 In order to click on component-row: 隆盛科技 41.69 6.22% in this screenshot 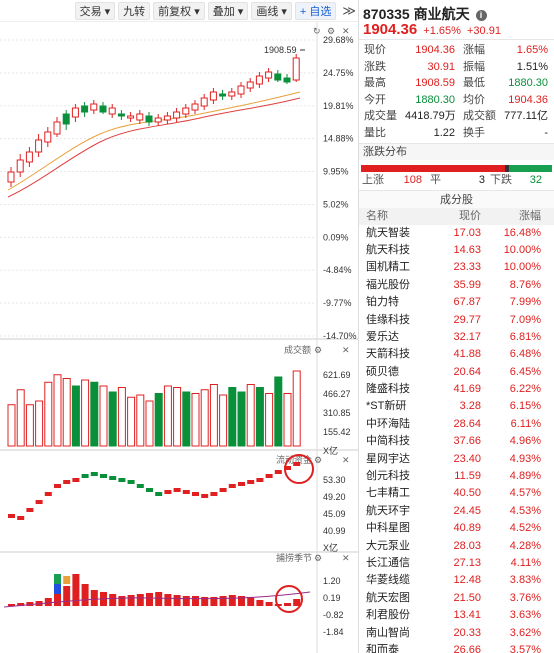, I will do `click(456, 389)`.